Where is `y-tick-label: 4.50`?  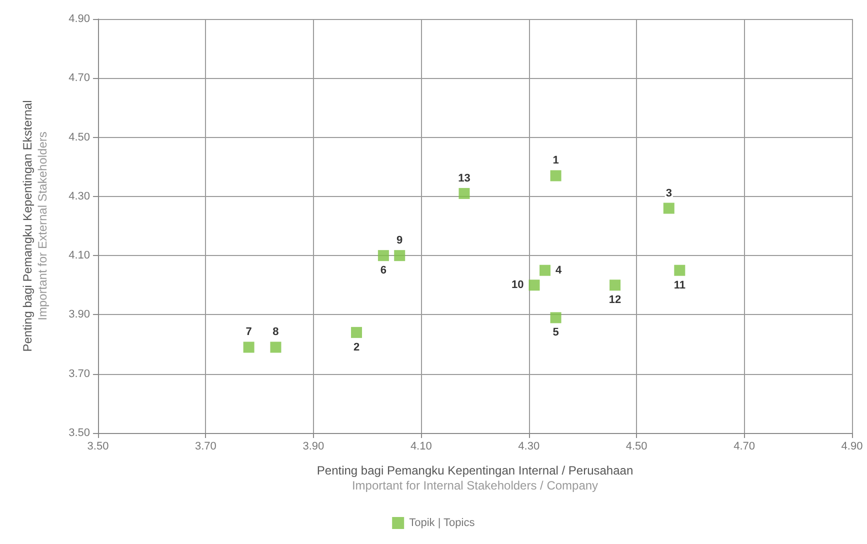
y-tick-label: 4.50 is located at coordinates (79, 137).